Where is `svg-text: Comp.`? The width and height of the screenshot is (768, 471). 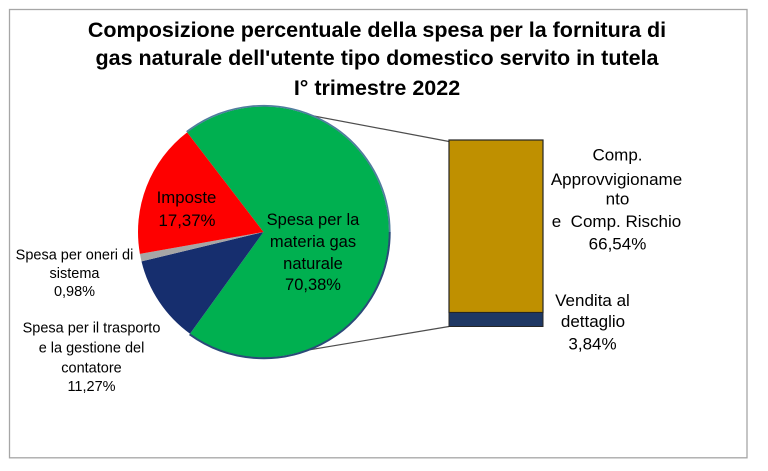 svg-text: Comp. is located at coordinates (617, 154).